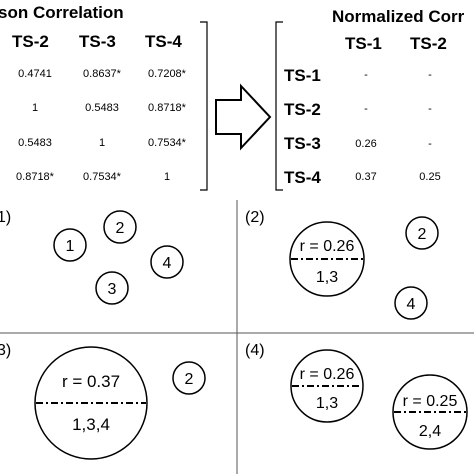 This screenshot has height=474, width=474. Describe the element at coordinates (430, 177) in the screenshot. I see `right-cell: 0.25` at that location.